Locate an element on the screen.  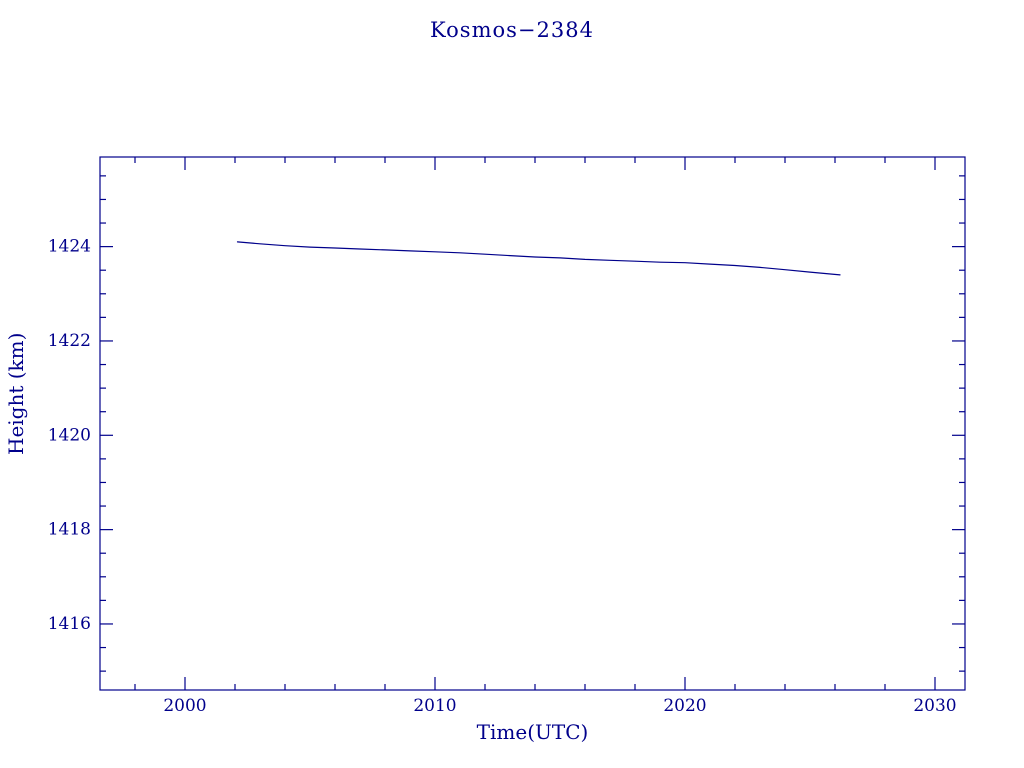
x-tick-label: 2000 is located at coordinates (184, 706).